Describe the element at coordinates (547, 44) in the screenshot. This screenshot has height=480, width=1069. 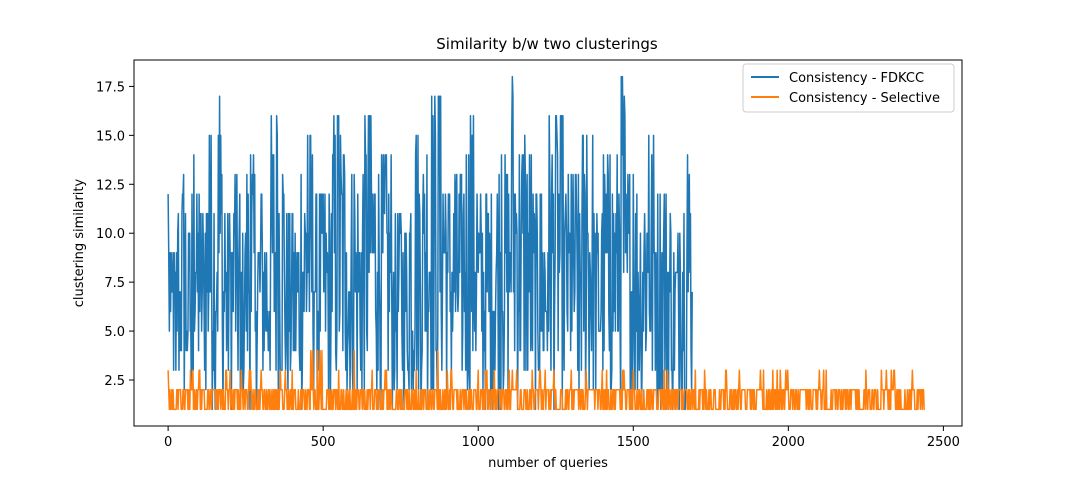
I see `chart-title: Similarity b/w two clusterings` at that location.